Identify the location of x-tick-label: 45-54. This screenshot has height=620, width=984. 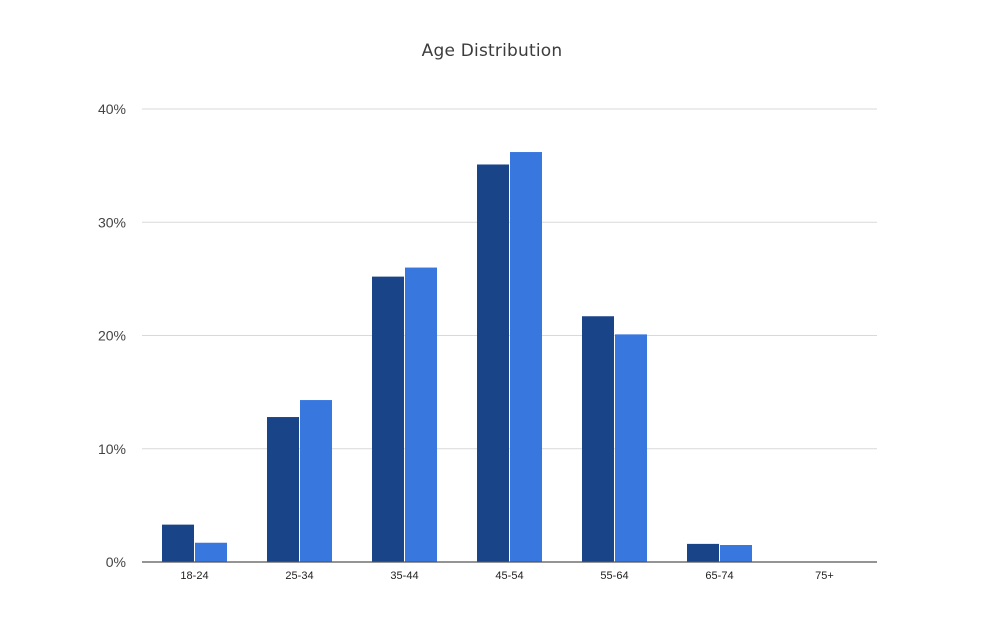
(509, 576).